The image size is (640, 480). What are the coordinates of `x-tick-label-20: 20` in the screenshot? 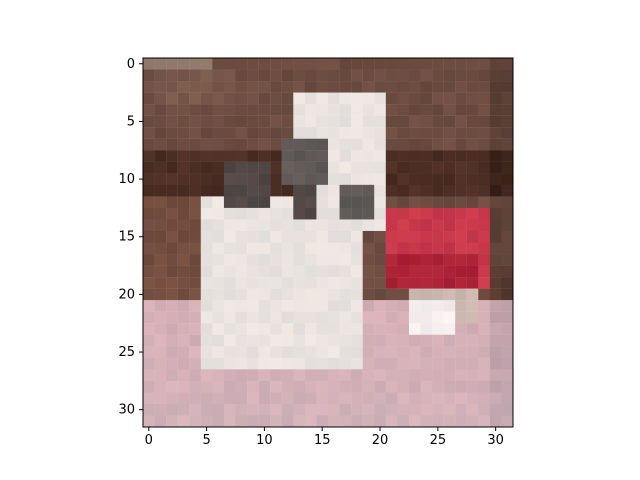 It's located at (380, 440).